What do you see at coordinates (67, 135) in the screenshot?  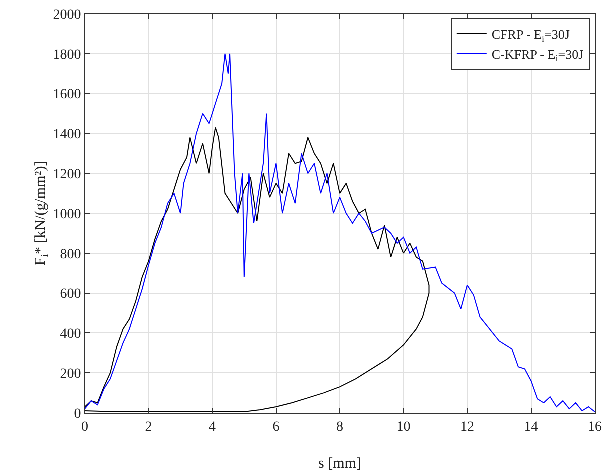 I see `y-tick-label: 1400` at bounding box center [67, 135].